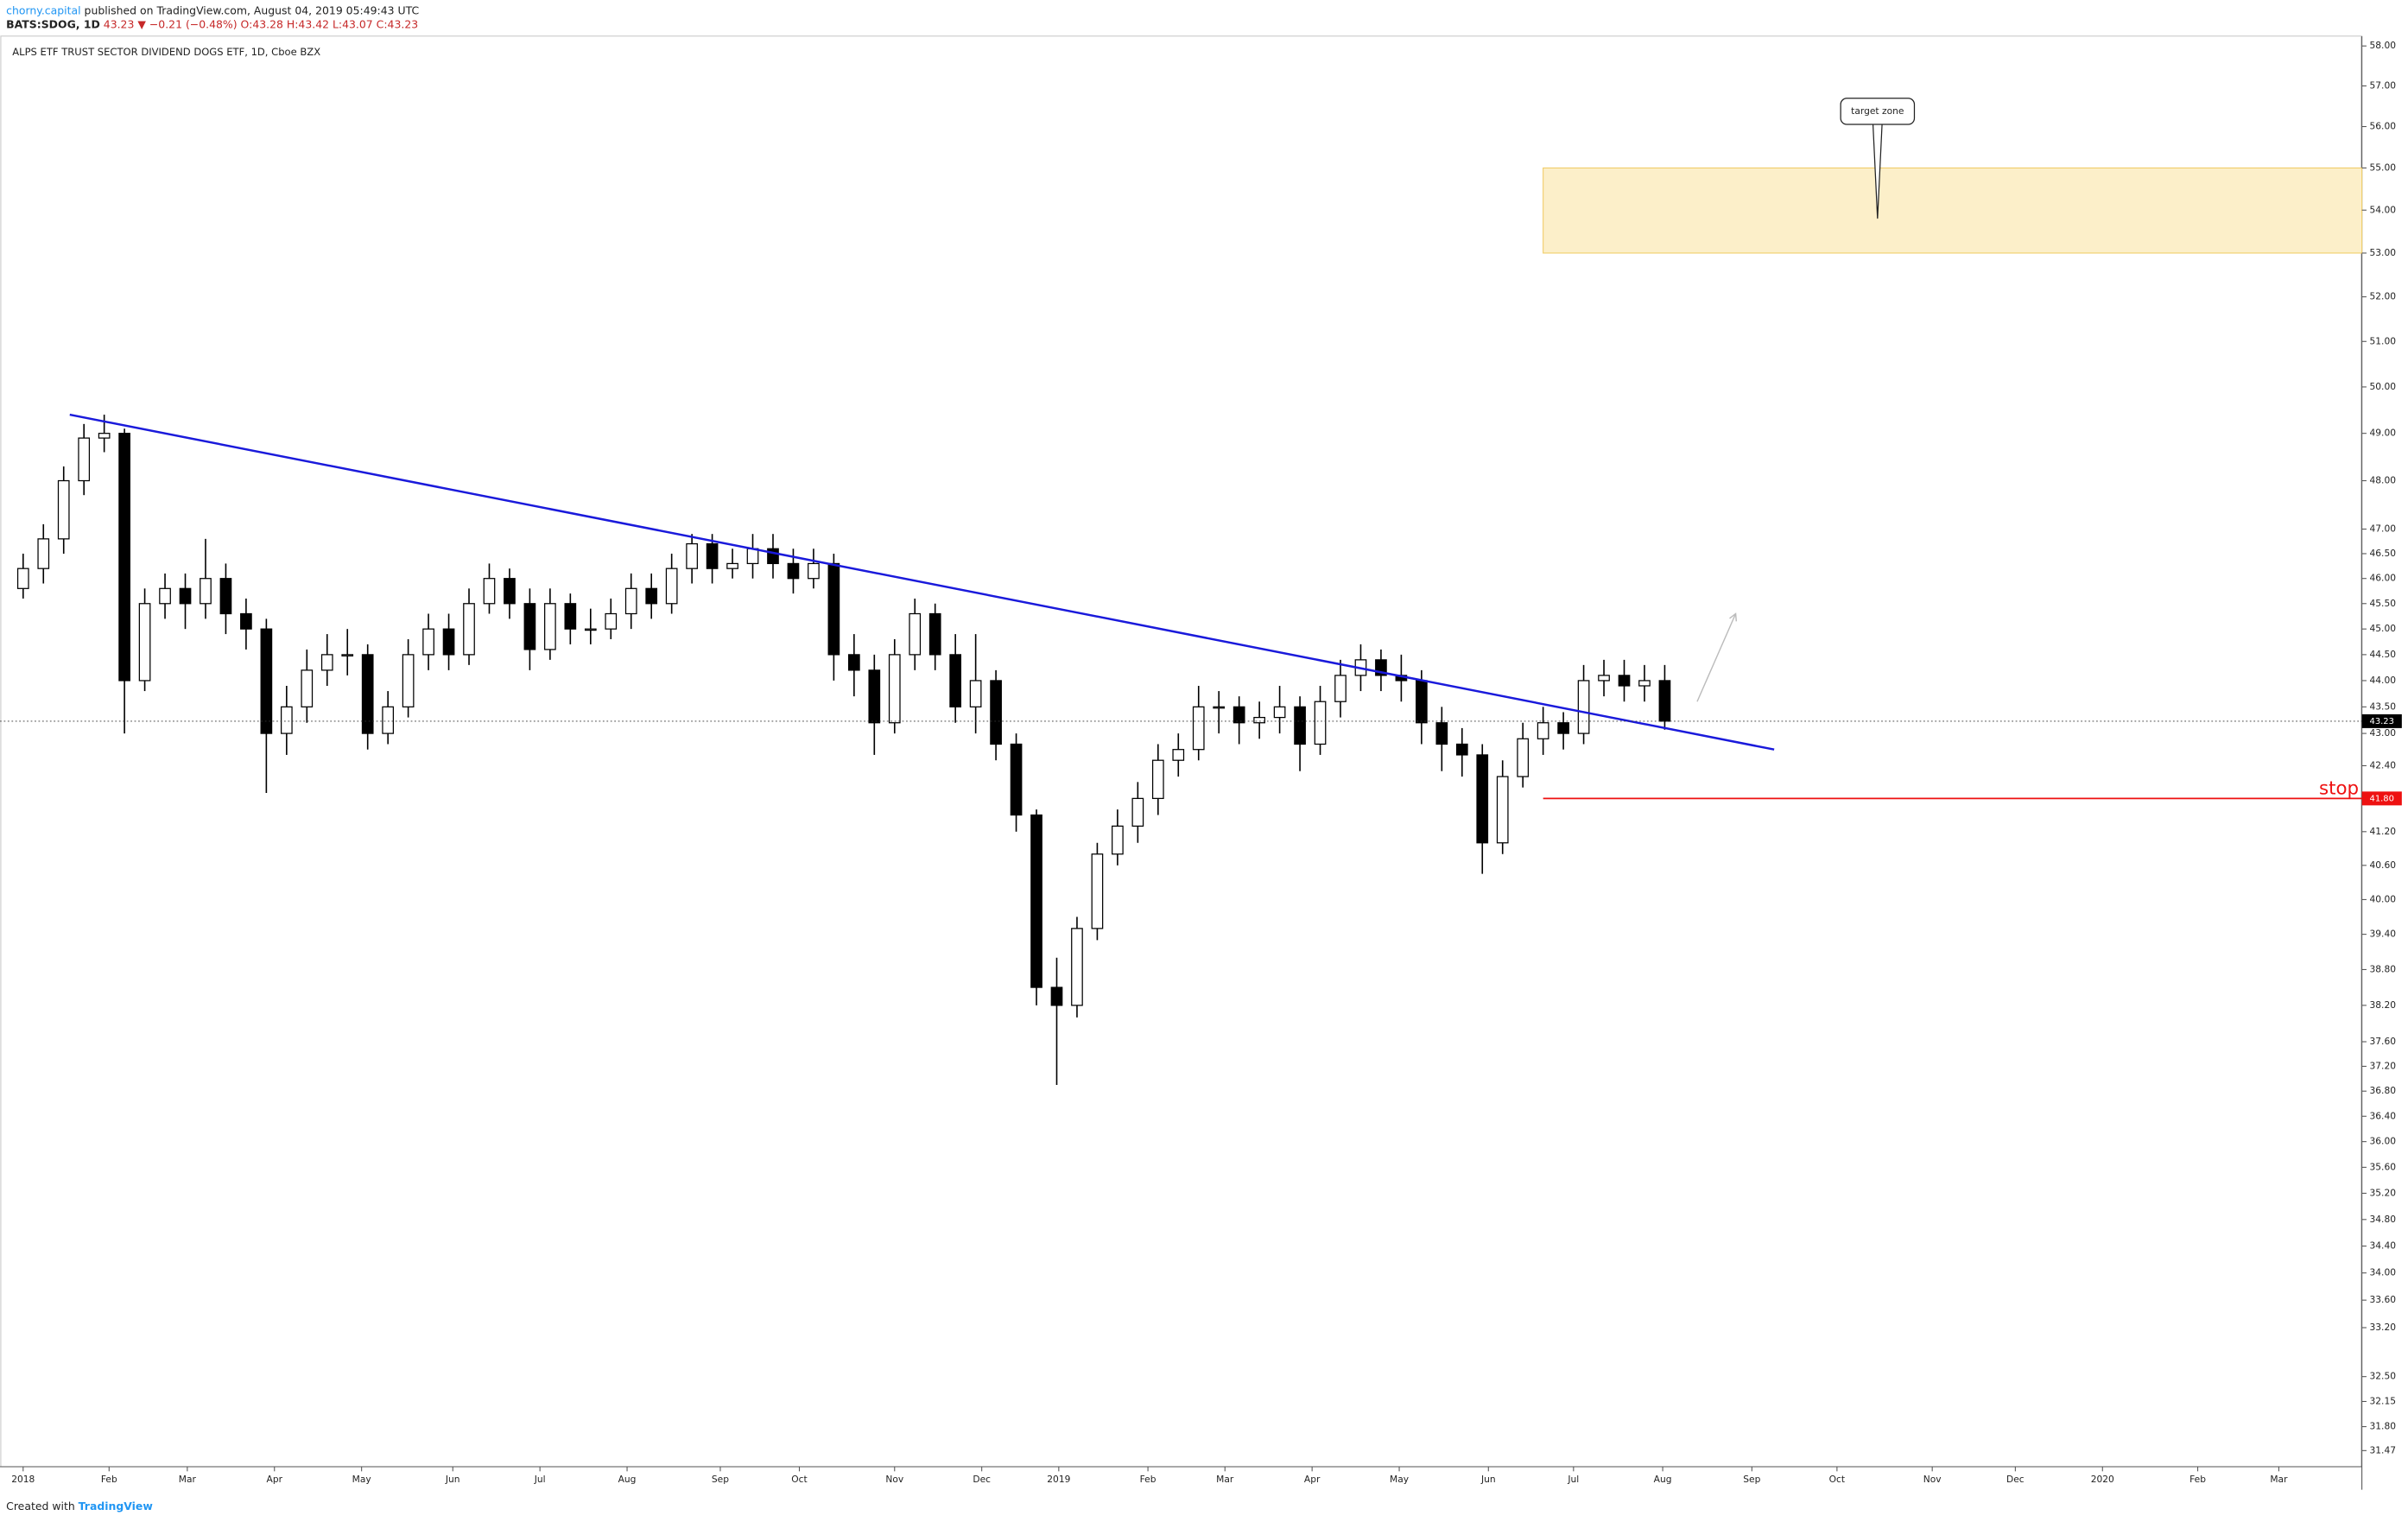  Describe the element at coordinates (2383, 1041) in the screenshot. I see `y-tick-label: 37.60` at that location.